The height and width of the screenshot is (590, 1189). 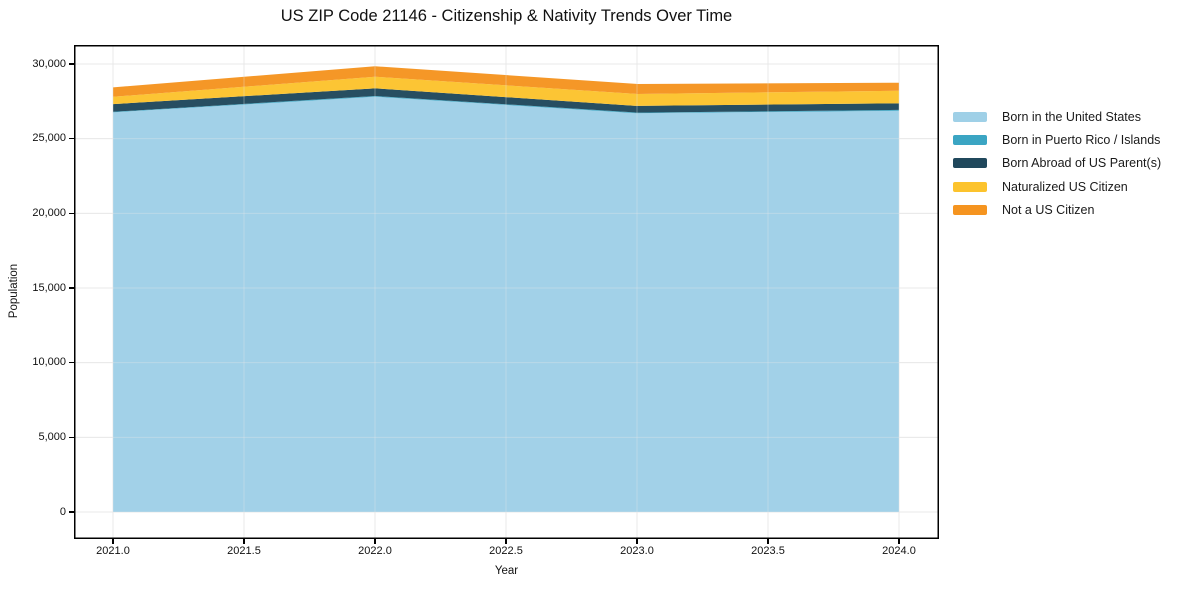 I want to click on x-axis-label: Year, so click(x=506, y=571).